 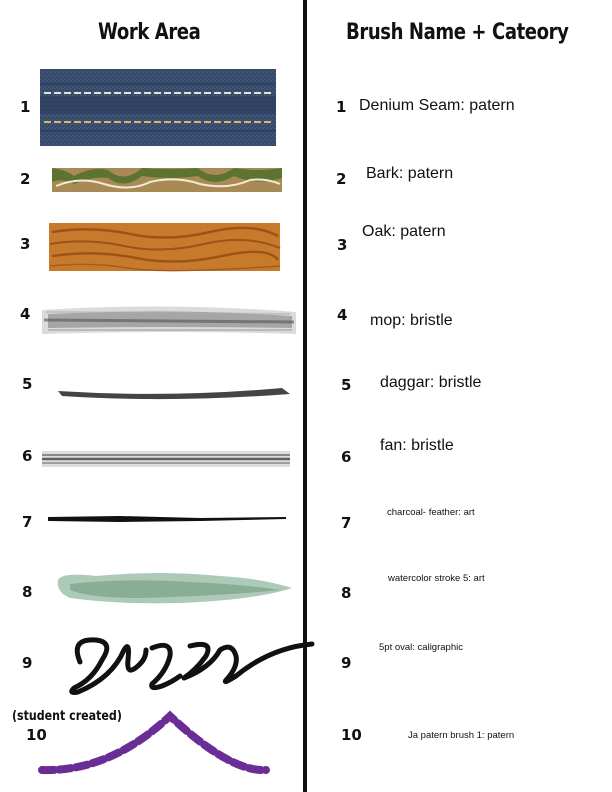 What do you see at coordinates (341, 107) in the screenshot?
I see `right-number-1: 1` at bounding box center [341, 107].